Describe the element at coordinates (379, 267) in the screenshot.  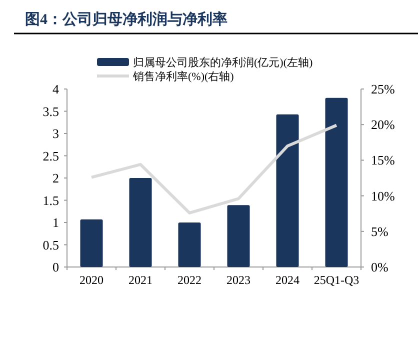
I see `y2-tick-label: 0%` at that location.